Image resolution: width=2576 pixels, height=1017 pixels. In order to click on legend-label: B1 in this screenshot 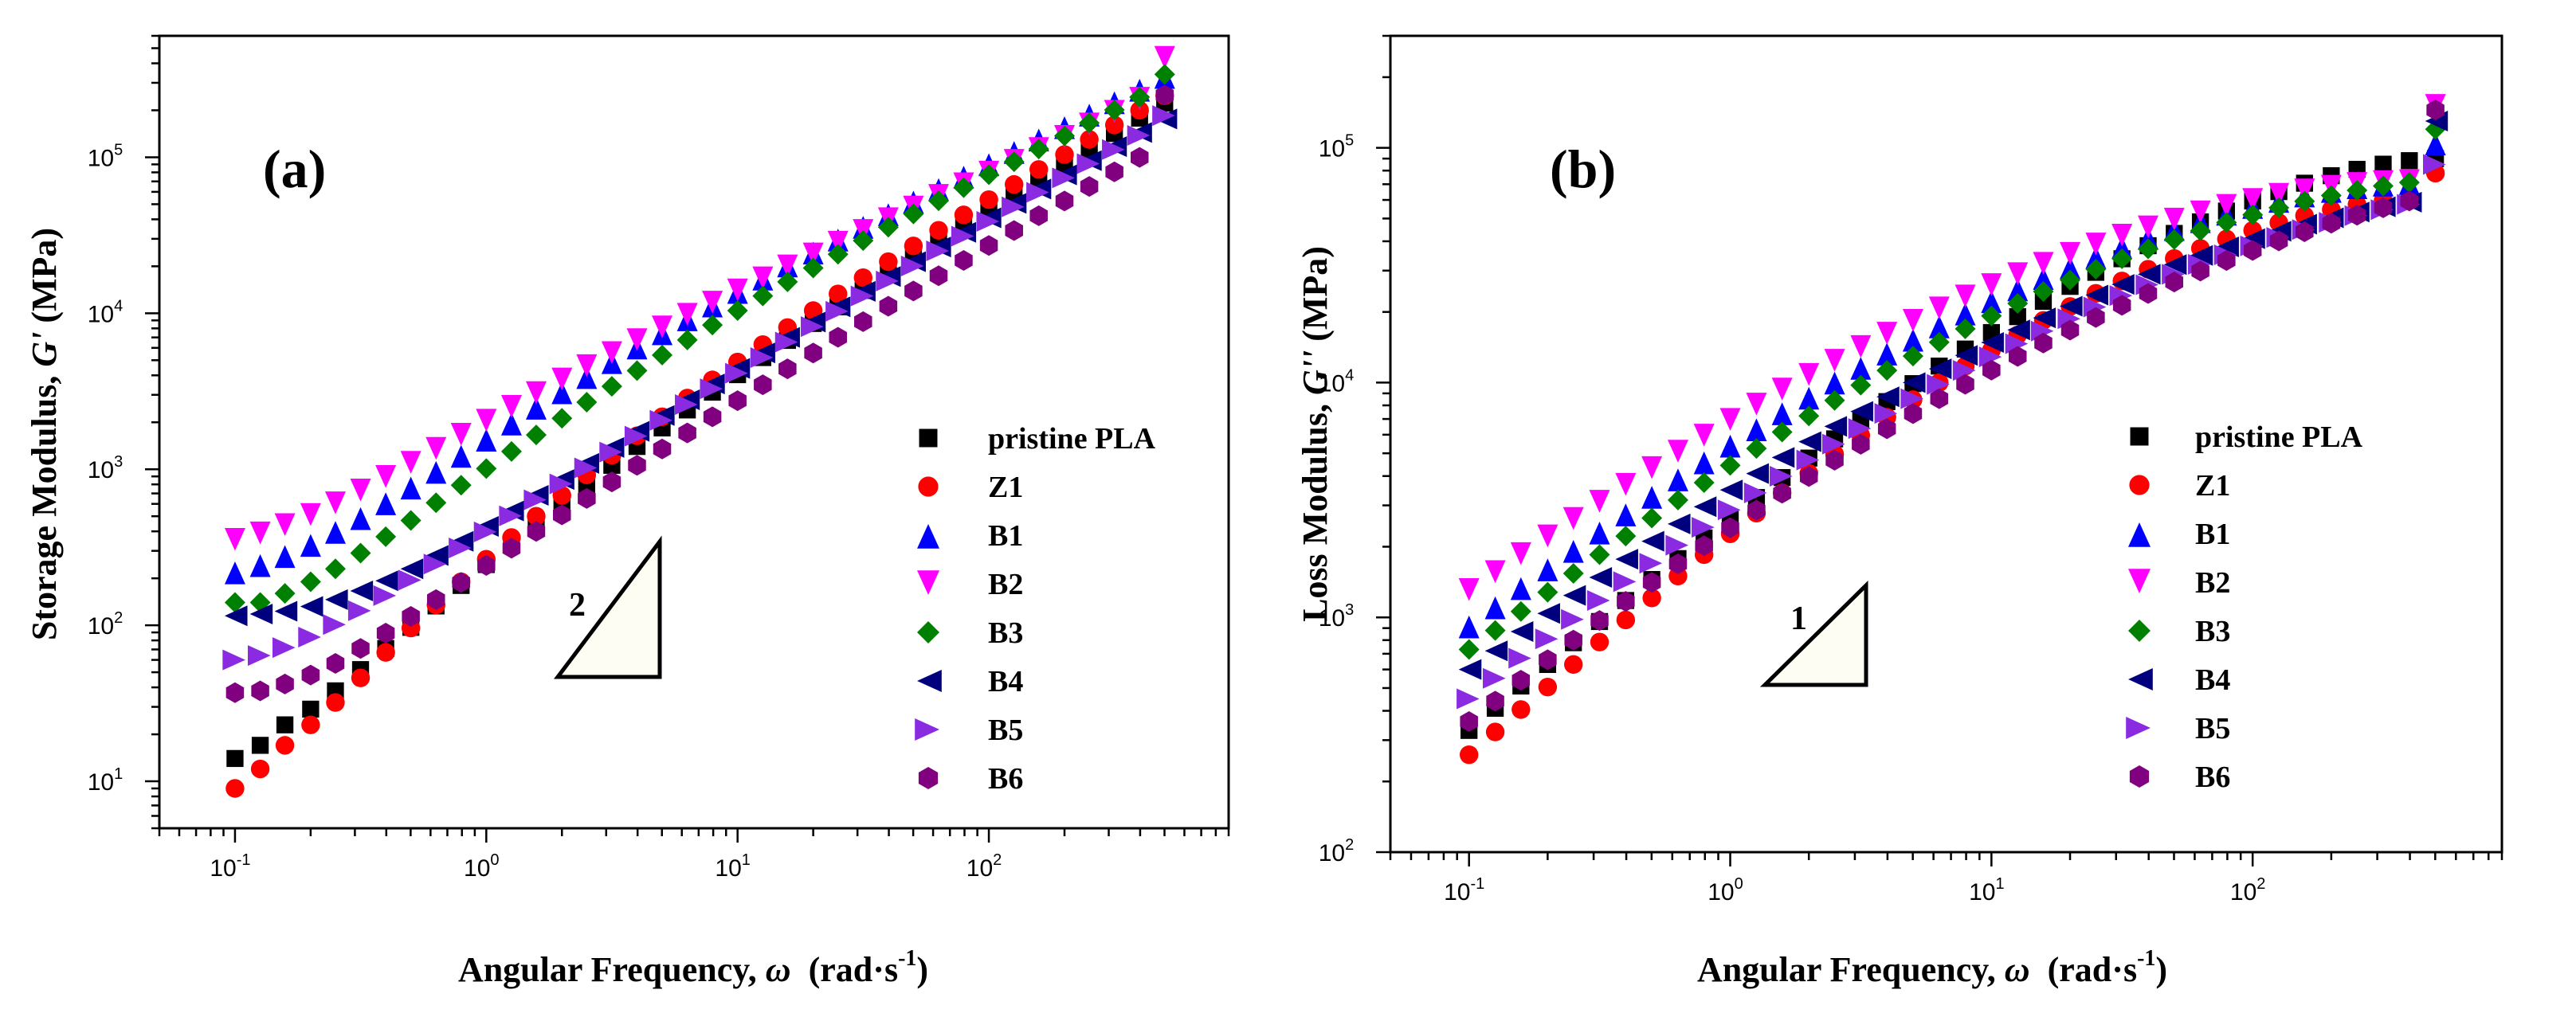, I will do `click(1005, 536)`.